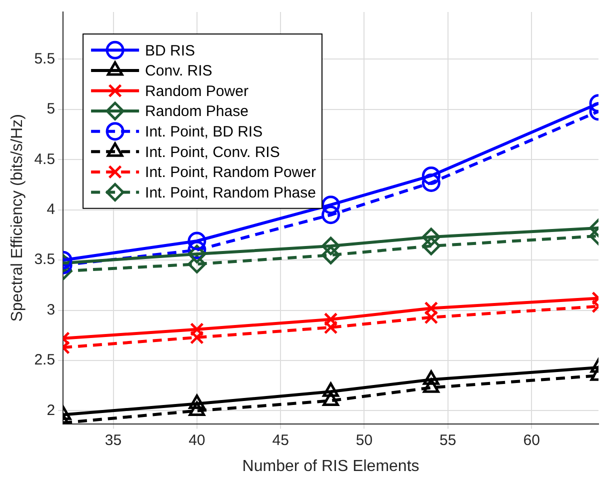 This screenshot has height=484, width=609. Describe the element at coordinates (45, 59) in the screenshot. I see `y-tick-label: 5.5` at that location.